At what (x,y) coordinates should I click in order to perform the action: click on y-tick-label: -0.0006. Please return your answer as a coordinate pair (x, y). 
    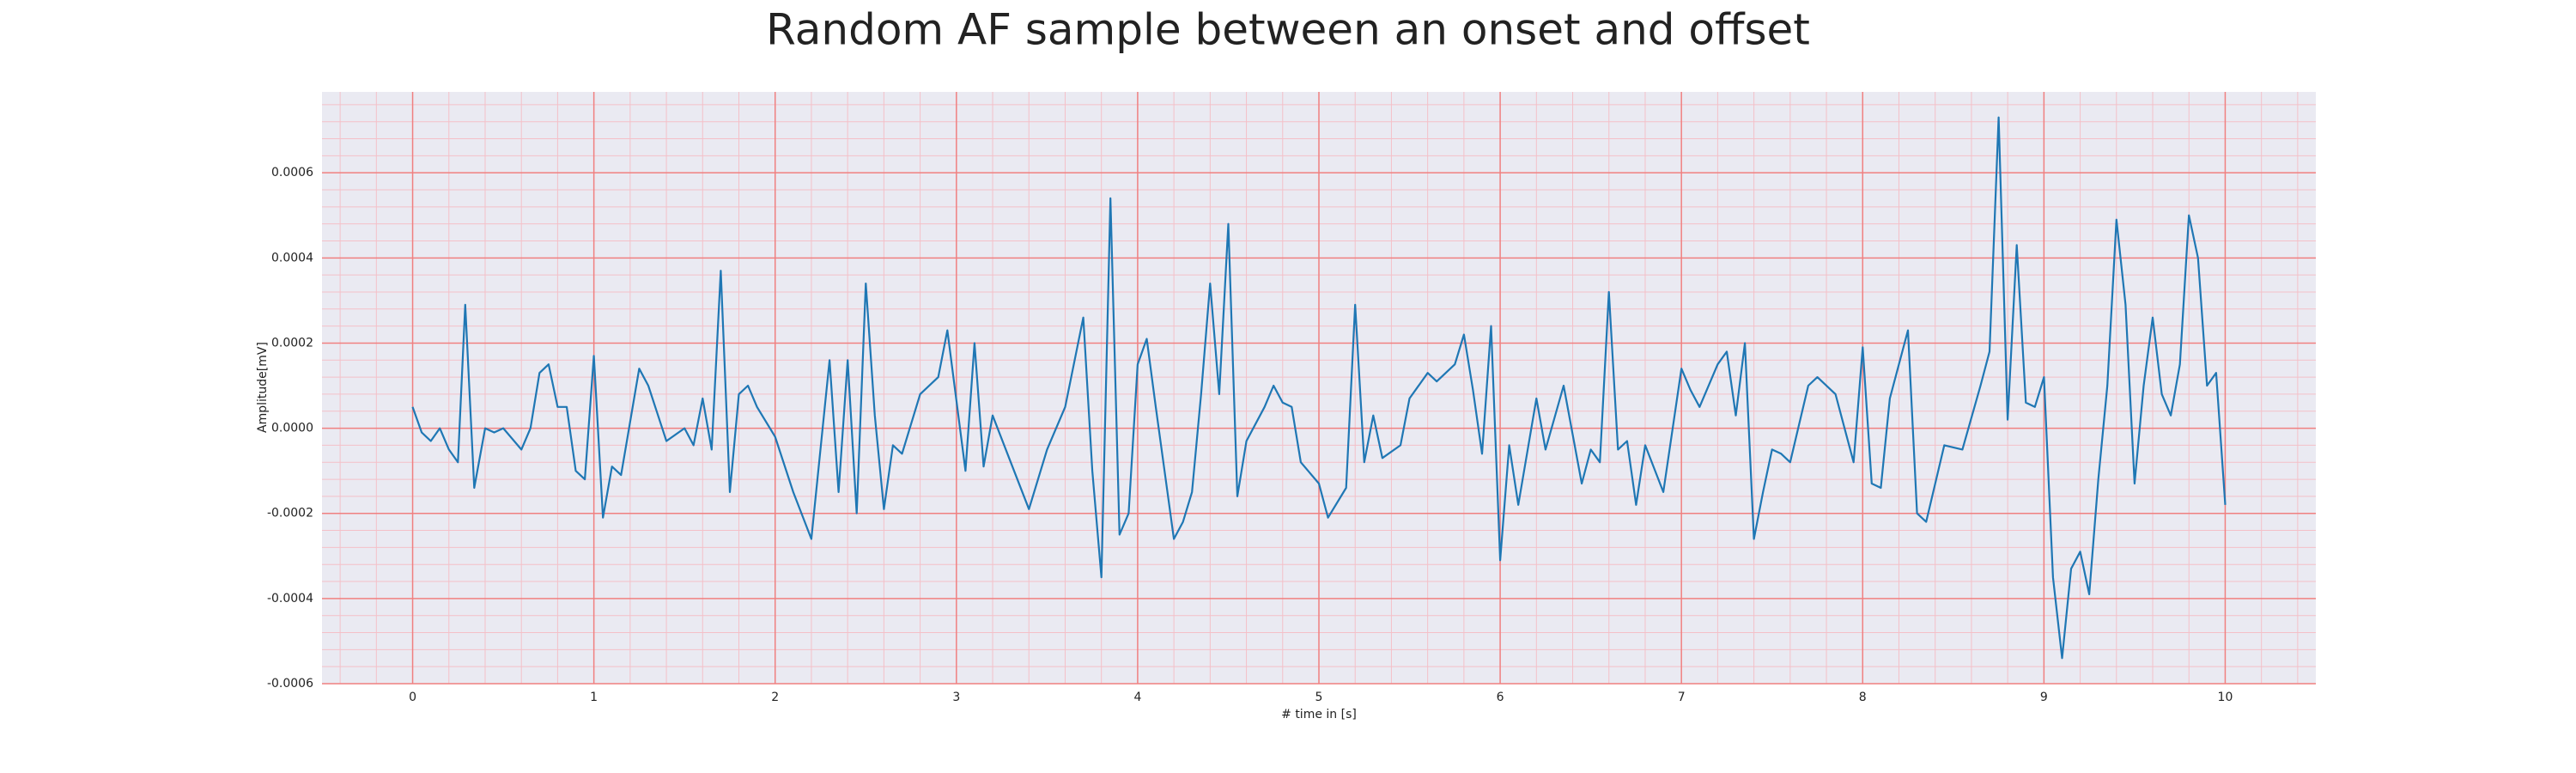
    Looking at the image, I should click on (290, 684).